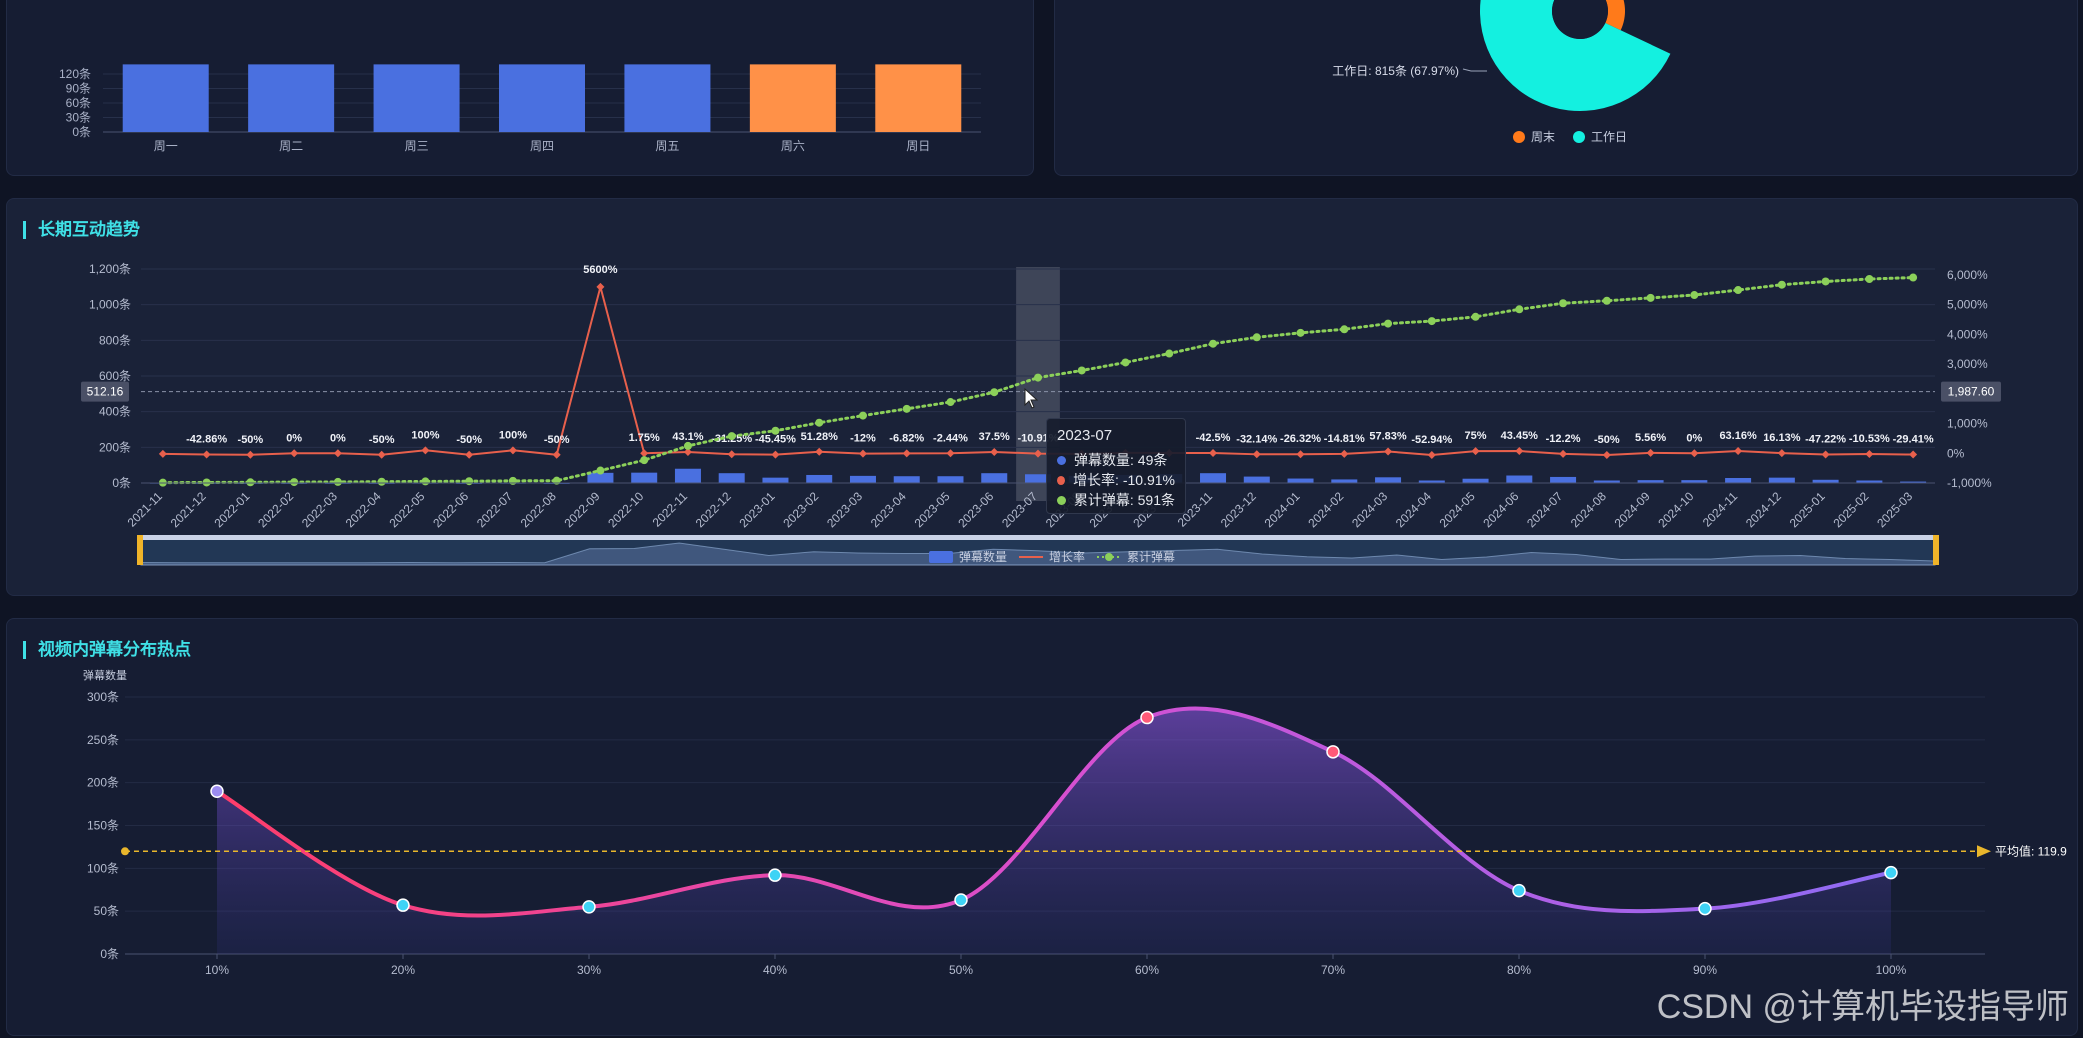 This screenshot has height=1038, width=2083. What do you see at coordinates (1124, 480) in the screenshot?
I see `tooltip-growth-text: 增长率: -10.91%` at bounding box center [1124, 480].